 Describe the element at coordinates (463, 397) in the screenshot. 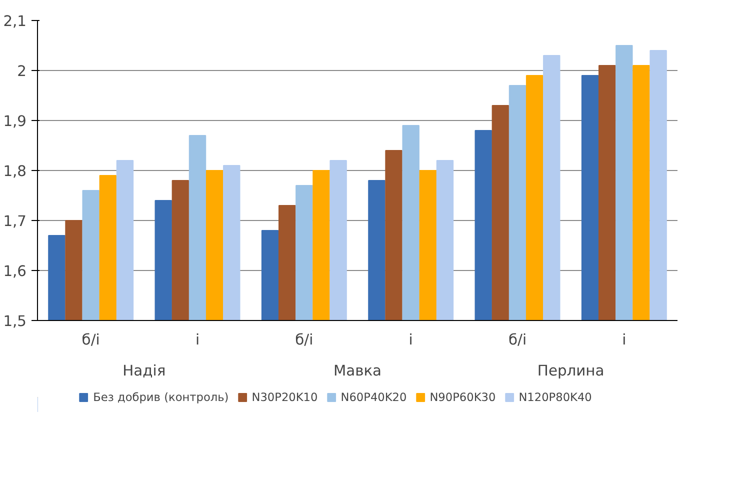

I see `legend-label: N90P60K30` at that location.